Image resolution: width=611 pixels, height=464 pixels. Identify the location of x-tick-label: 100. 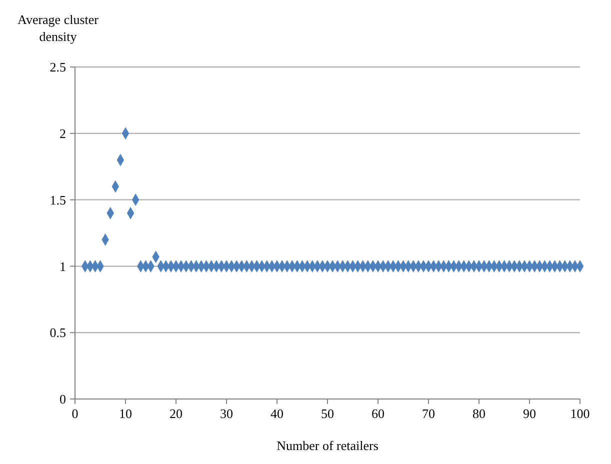
(580, 413).